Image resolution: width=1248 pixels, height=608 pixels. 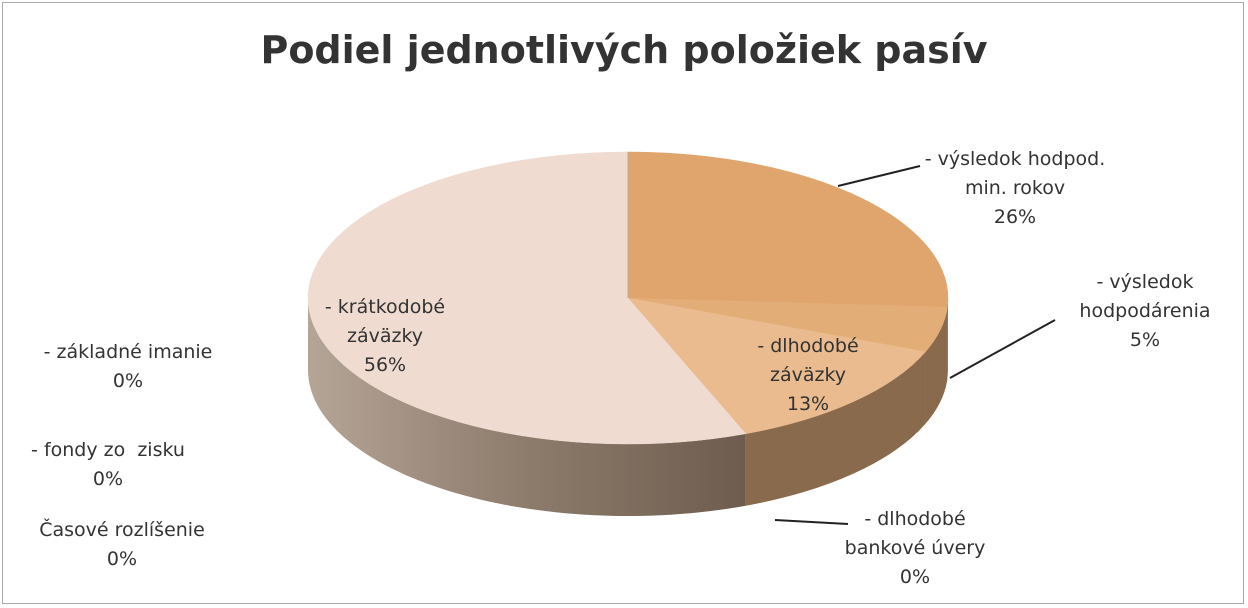 I want to click on slice-label: - výsledok hodpod. min. rokov, so click(x=1018, y=173).